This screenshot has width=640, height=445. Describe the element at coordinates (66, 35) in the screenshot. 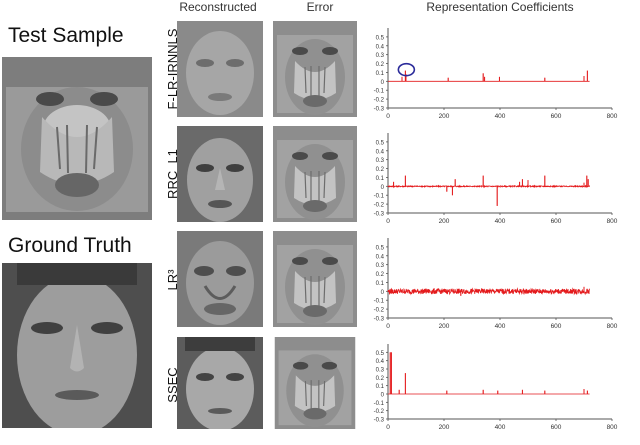

I see `test-sample-label: Test Sample` at that location.